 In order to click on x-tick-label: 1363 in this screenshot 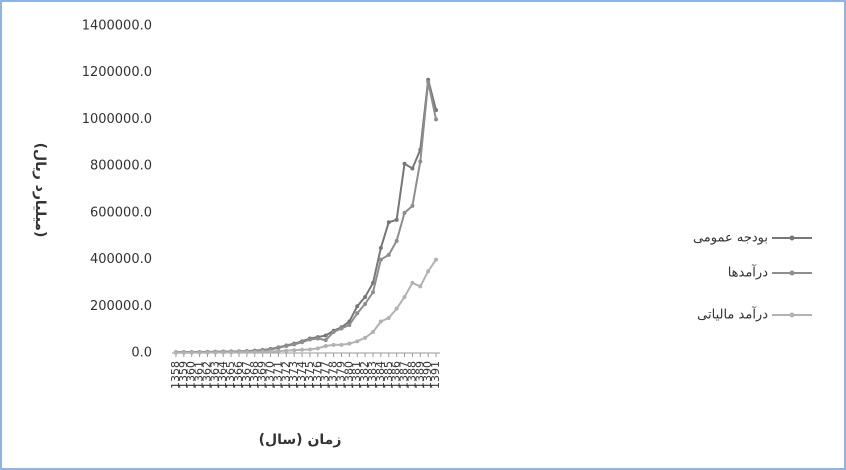, I will do `click(214, 375)`.